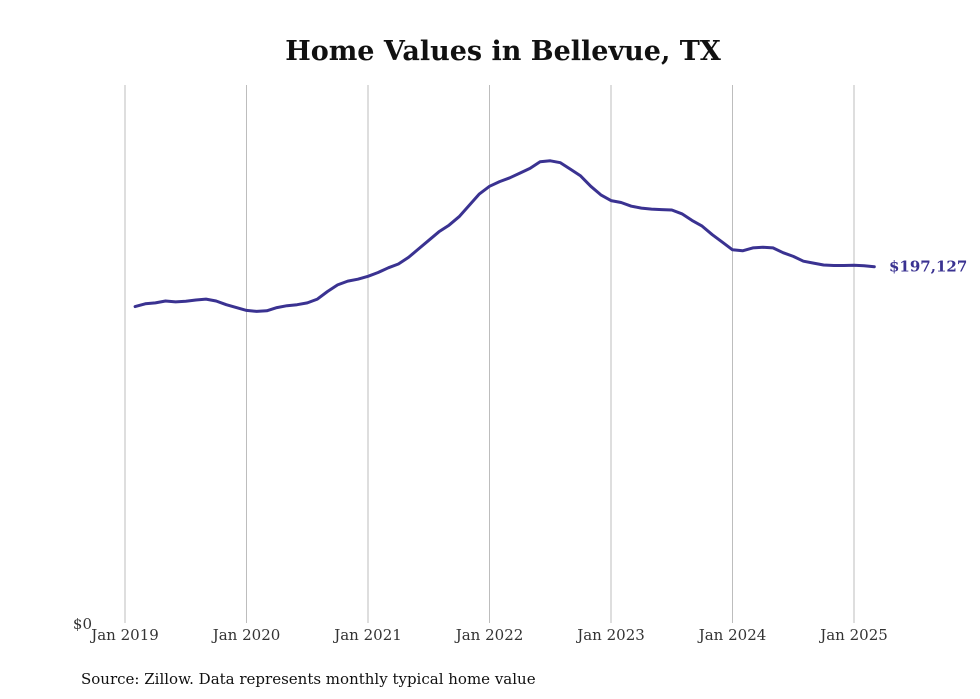 The image size is (980, 699). I want to click on x-tick-label: Jan 2021, so click(367, 635).